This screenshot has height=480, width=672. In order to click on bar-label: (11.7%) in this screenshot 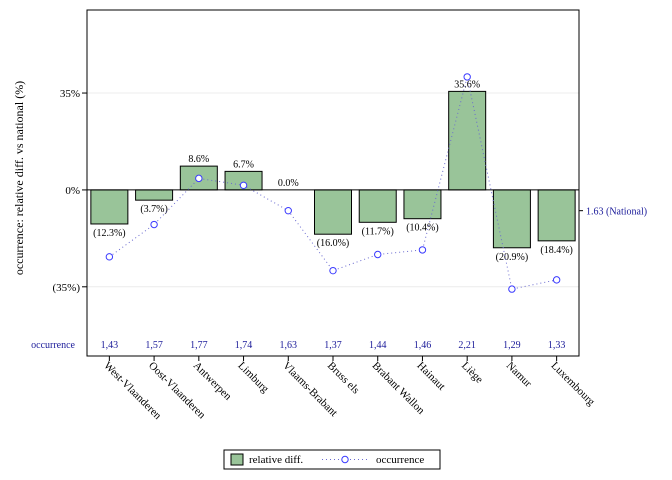, I will do `click(378, 231)`.